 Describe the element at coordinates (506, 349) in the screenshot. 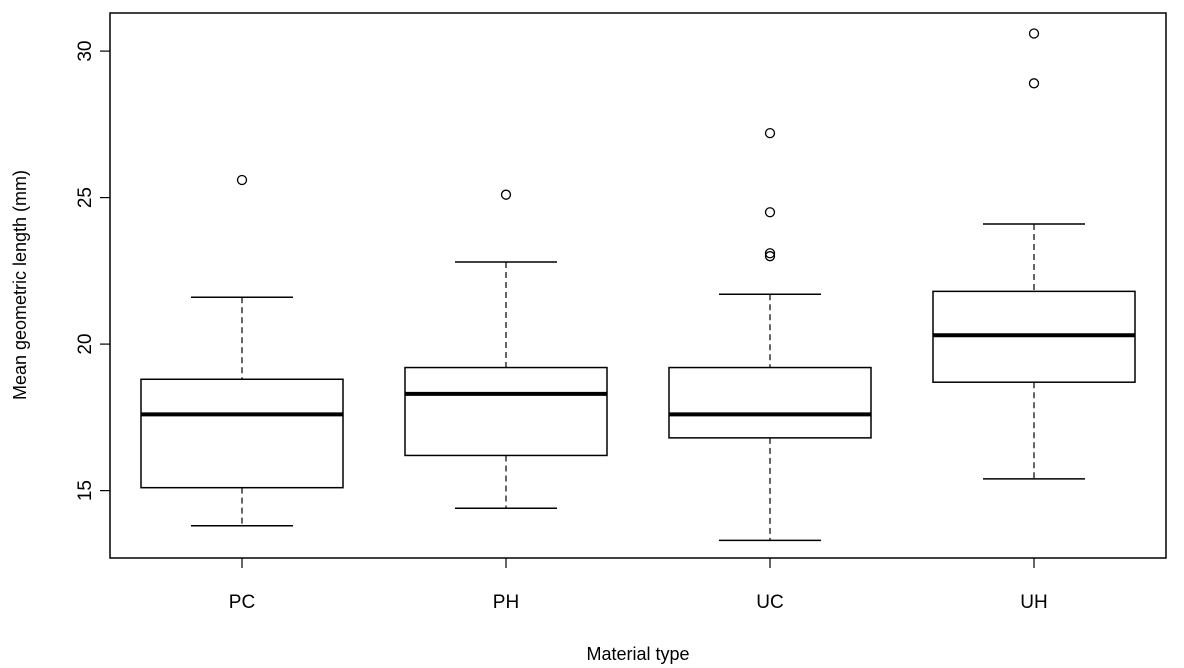

I see `box-ph` at that location.